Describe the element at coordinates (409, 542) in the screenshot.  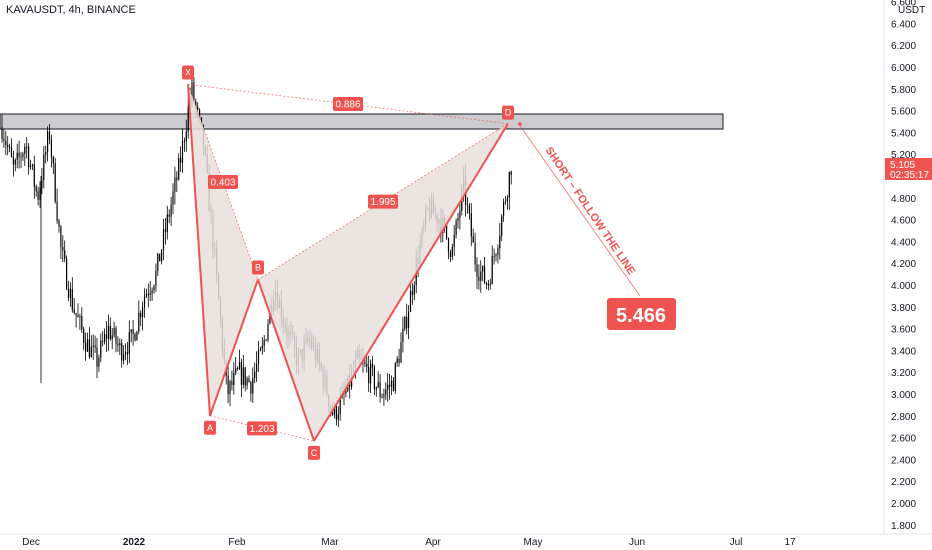
I see `time-axis: Dec 2022 Feb Mar Apr May Jun Jul 17` at that location.